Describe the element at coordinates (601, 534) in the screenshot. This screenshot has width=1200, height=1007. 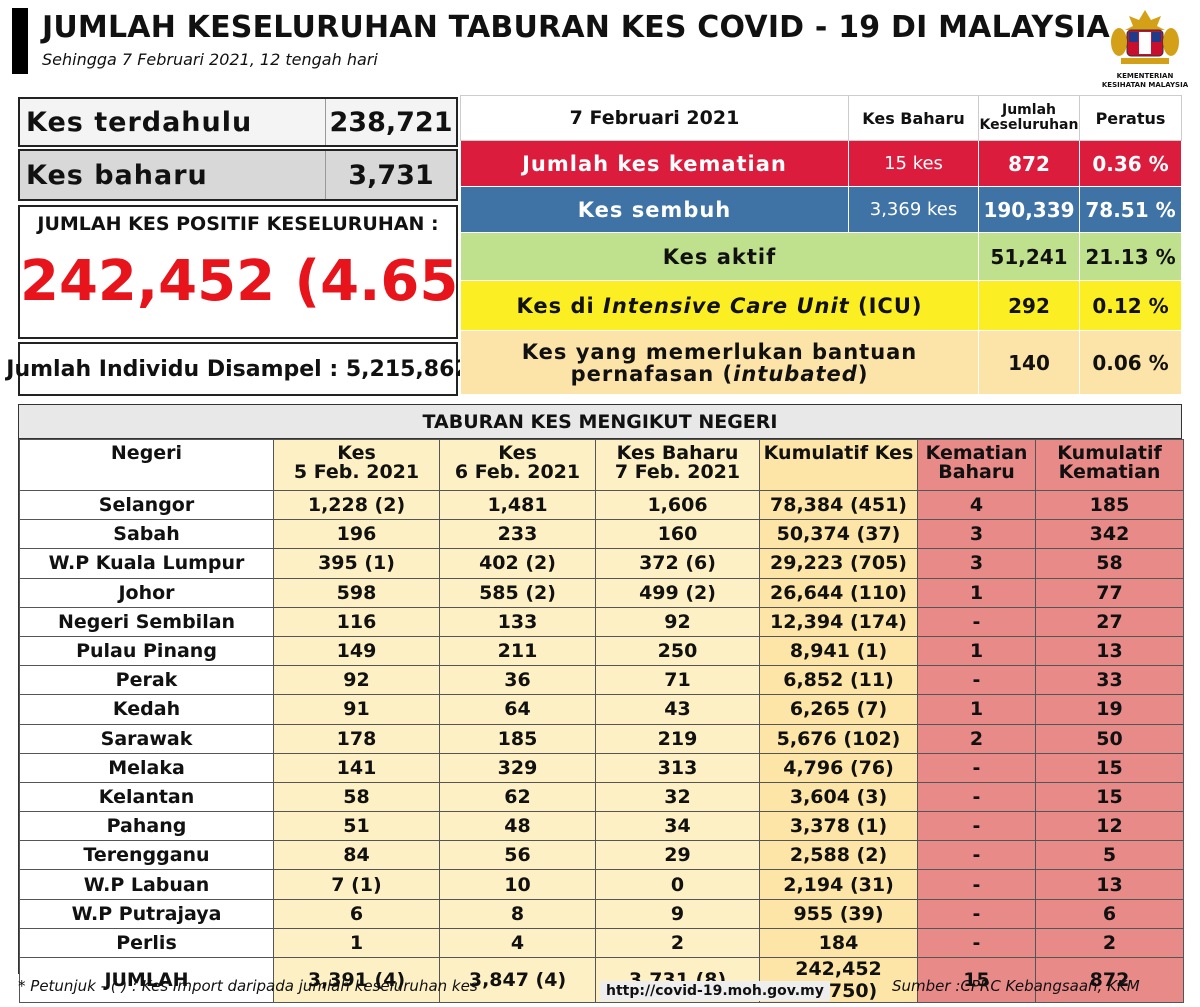
I see `table-row: Sabah 196 233 160 50,374 (37) 3 342` at that location.